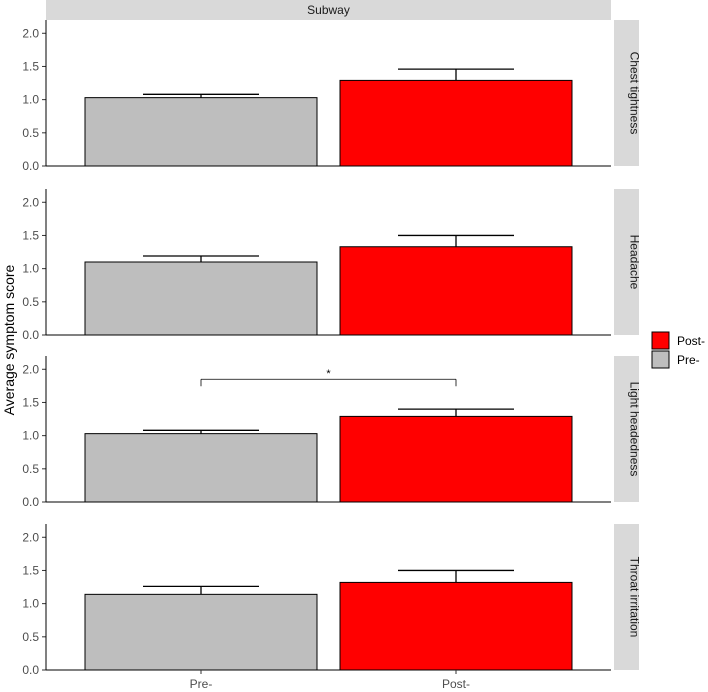 Image resolution: width=708 pixels, height=692 pixels. Describe the element at coordinates (635, 93) in the screenshot. I see `facet-strip-label: Chest tightness` at that location.